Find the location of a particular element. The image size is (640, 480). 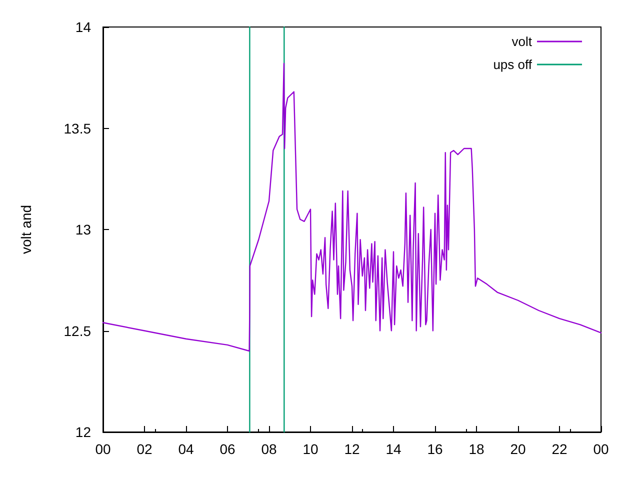

x-tick-label: 02 is located at coordinates (144, 449).